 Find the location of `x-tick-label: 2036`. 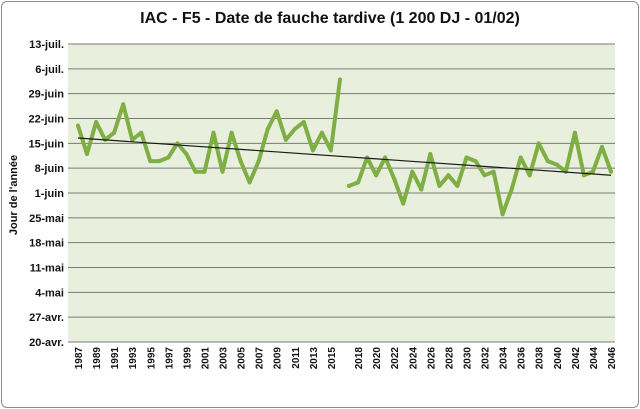

x-tick-label: 2036 is located at coordinates (522, 358).